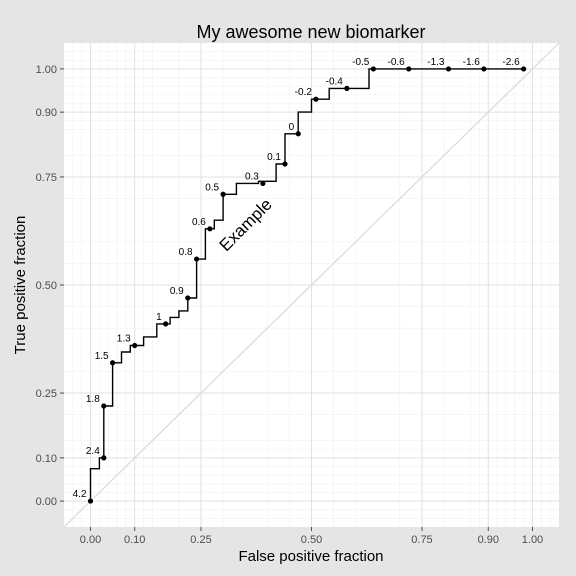 This screenshot has height=576, width=576. I want to click on roc-point-label-0: 4.2, so click(80, 494).